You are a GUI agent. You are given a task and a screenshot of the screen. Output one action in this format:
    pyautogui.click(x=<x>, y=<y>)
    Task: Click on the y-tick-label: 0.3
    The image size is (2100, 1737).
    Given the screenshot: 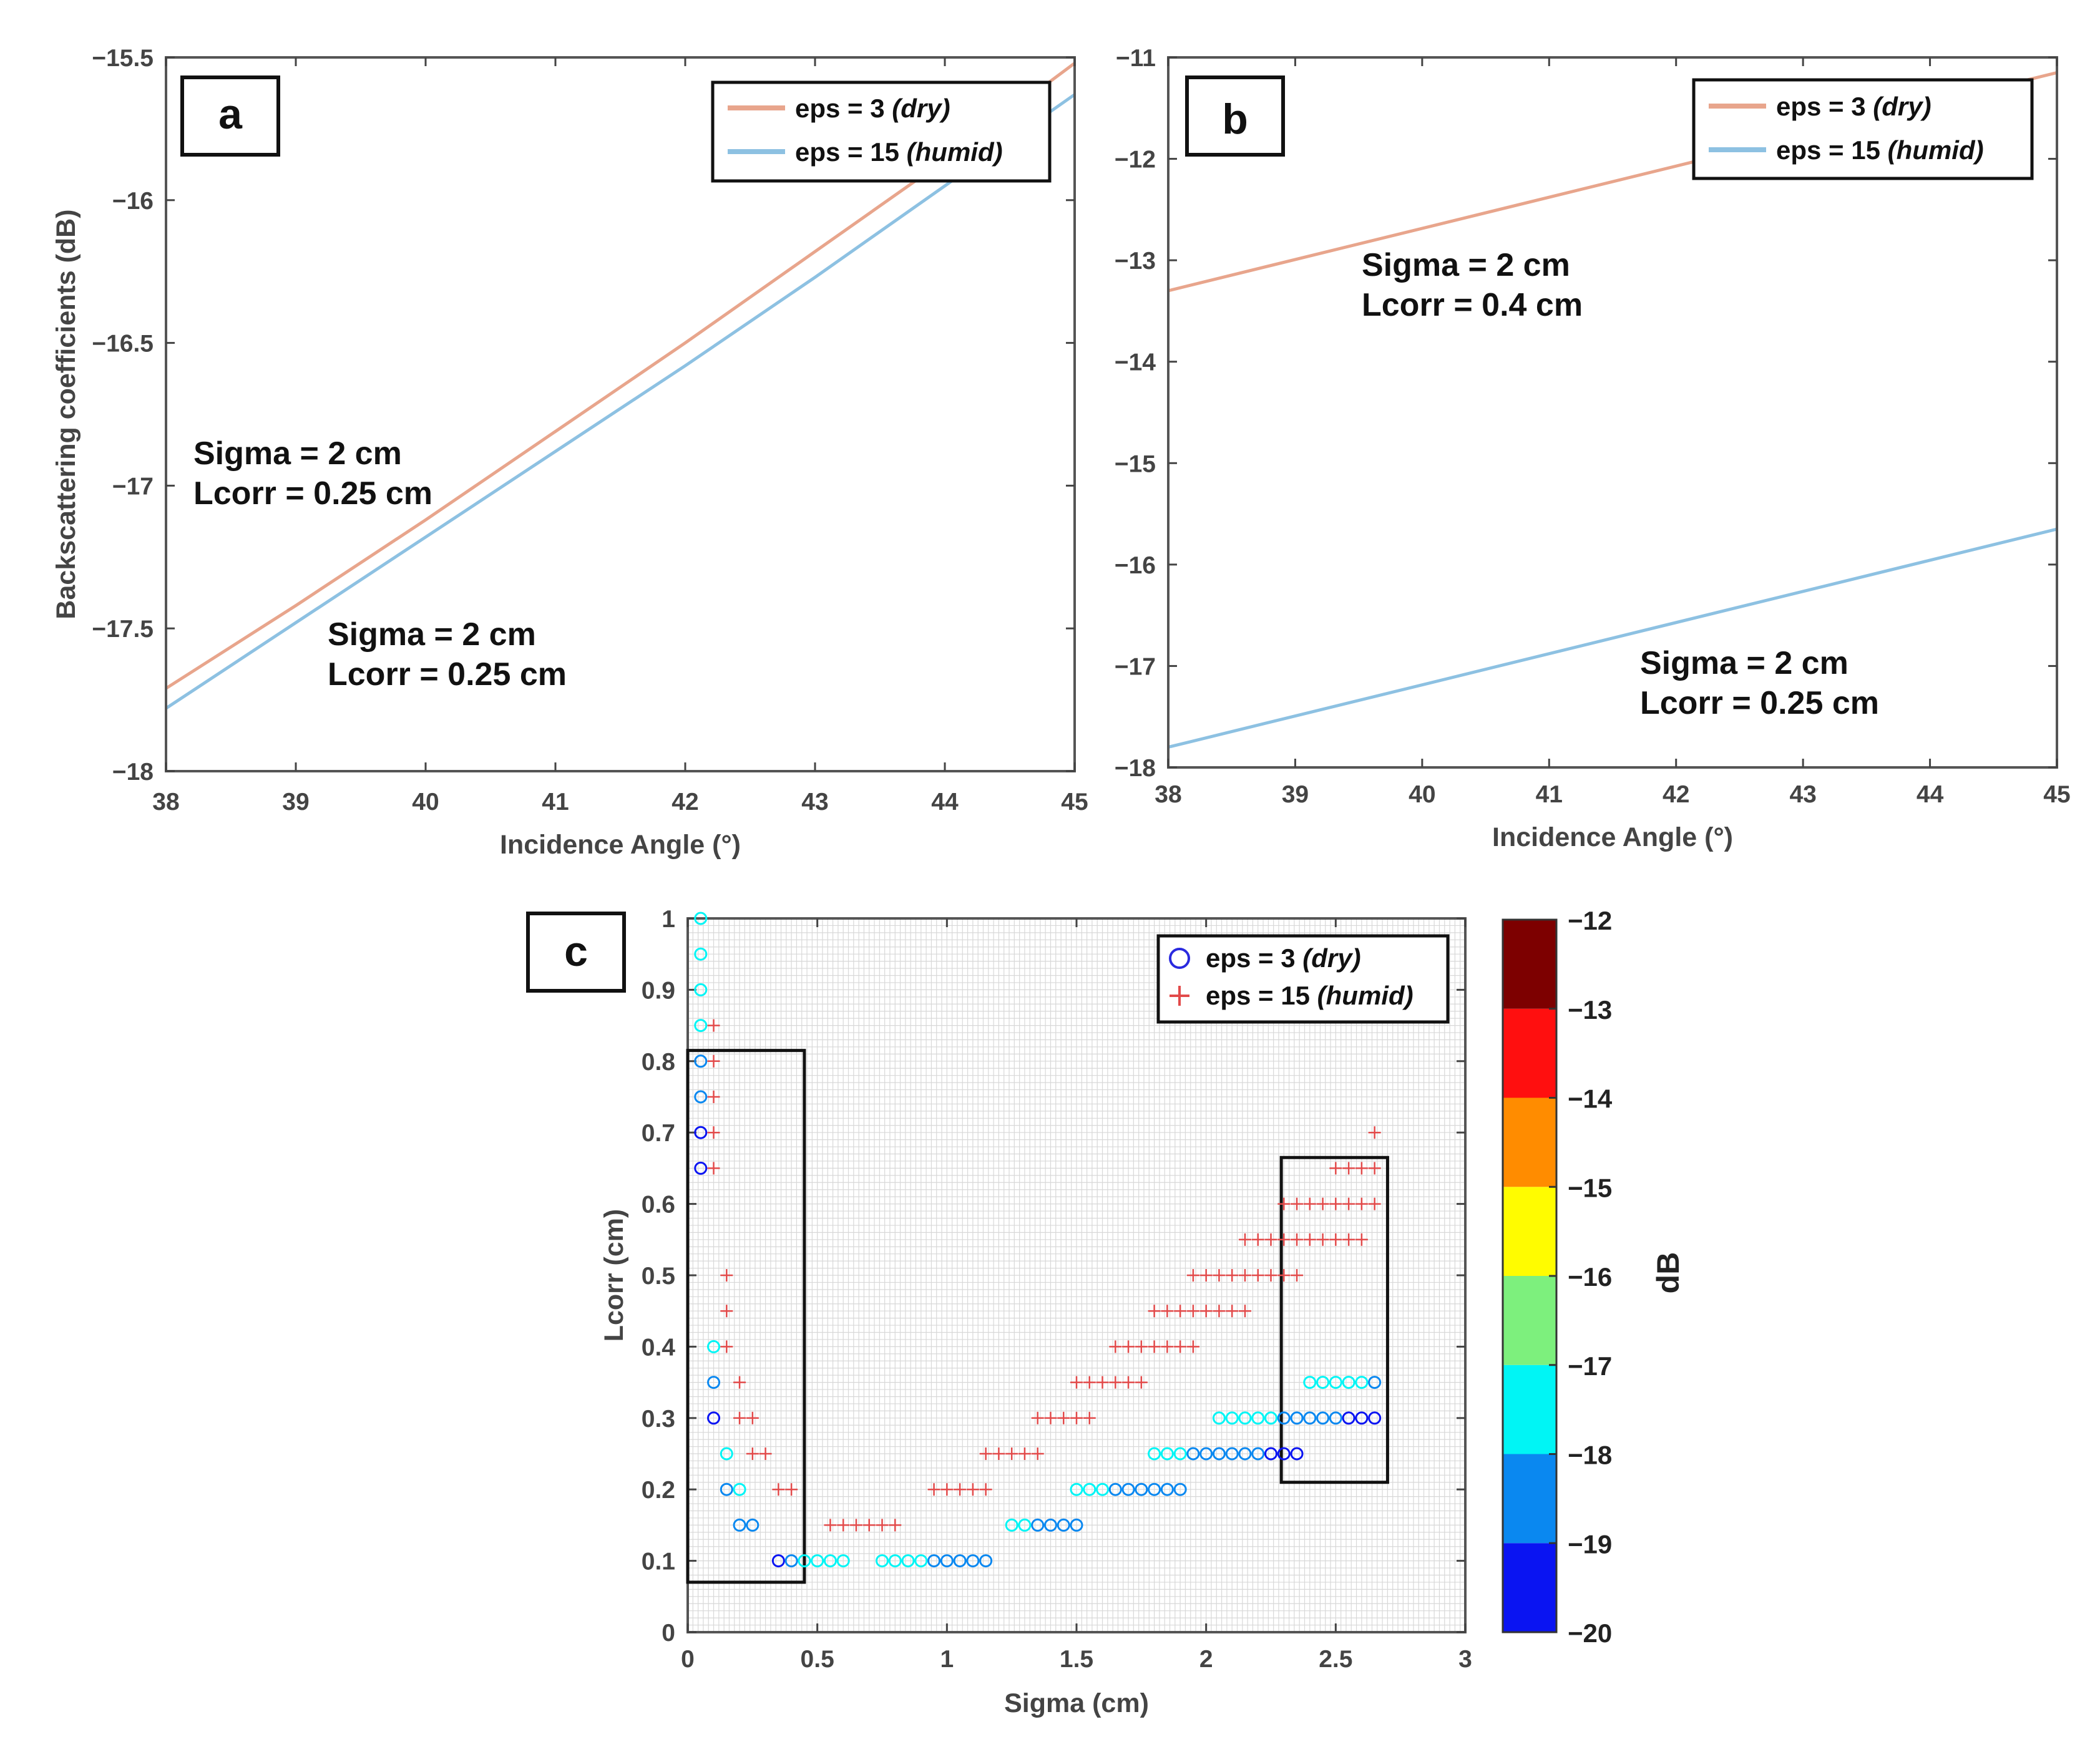 What is the action you would take?
    pyautogui.click(x=658, y=1419)
    